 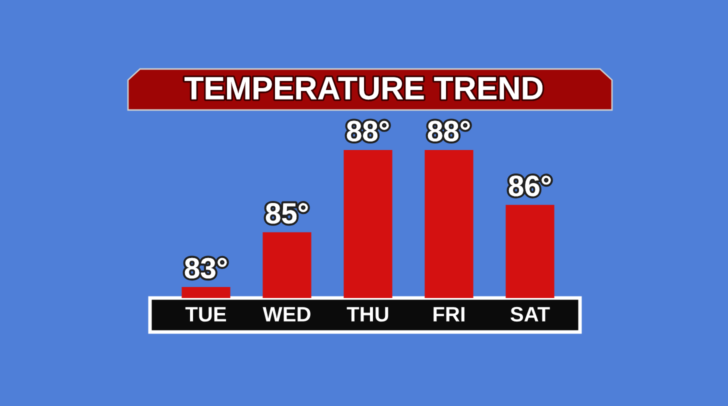 I want to click on x-tick-label: WED, so click(x=286, y=314).